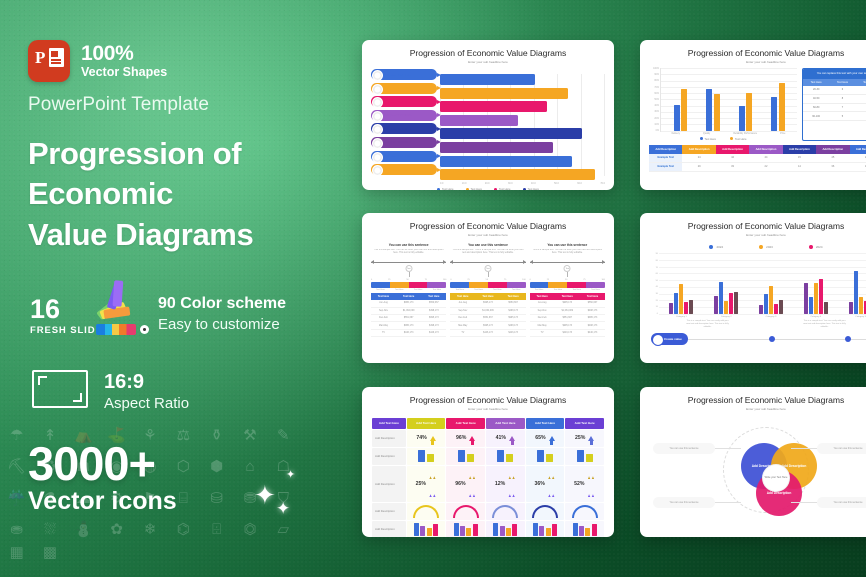 This screenshot has width=866, height=577. I want to click on percent-value: 65%, so click(540, 438).